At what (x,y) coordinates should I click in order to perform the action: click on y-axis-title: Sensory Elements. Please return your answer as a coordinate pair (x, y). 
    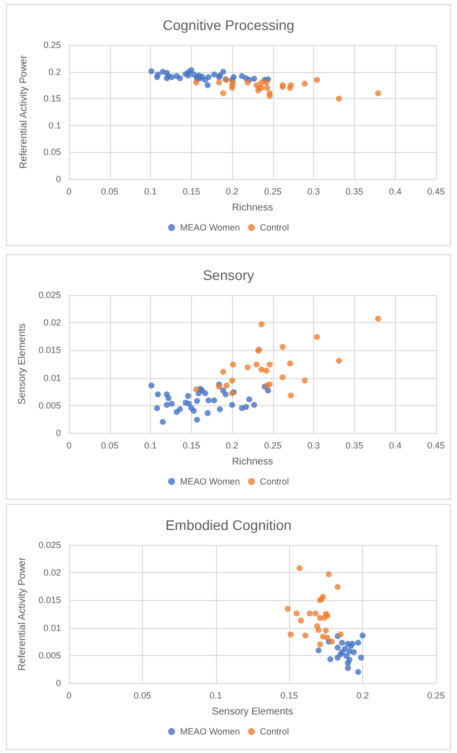
    Looking at the image, I should click on (22, 364).